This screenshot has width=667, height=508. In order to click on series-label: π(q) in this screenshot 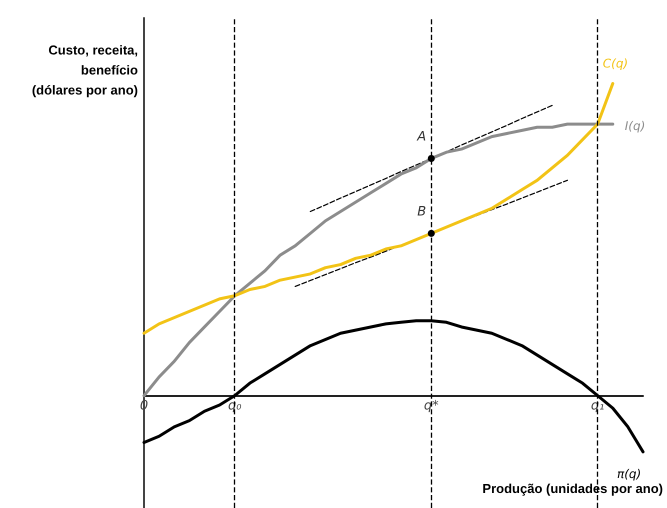, I will do `click(629, 473)`.